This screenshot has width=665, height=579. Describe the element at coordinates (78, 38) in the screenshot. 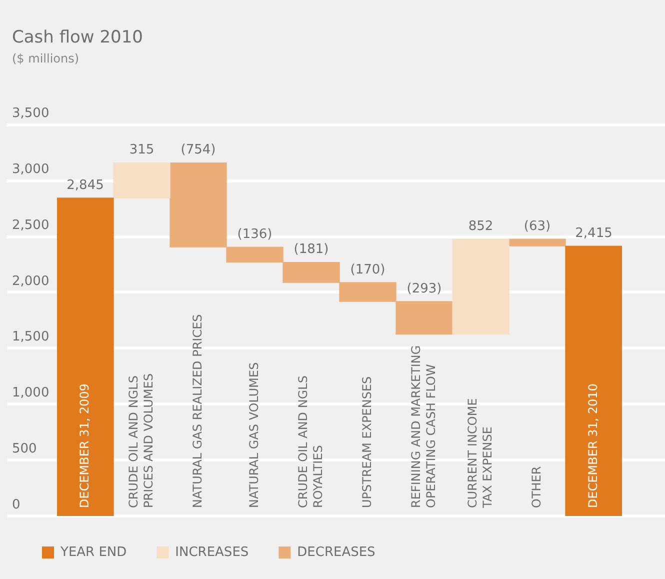

I see `chart-title: Cash flow 2010` at that location.